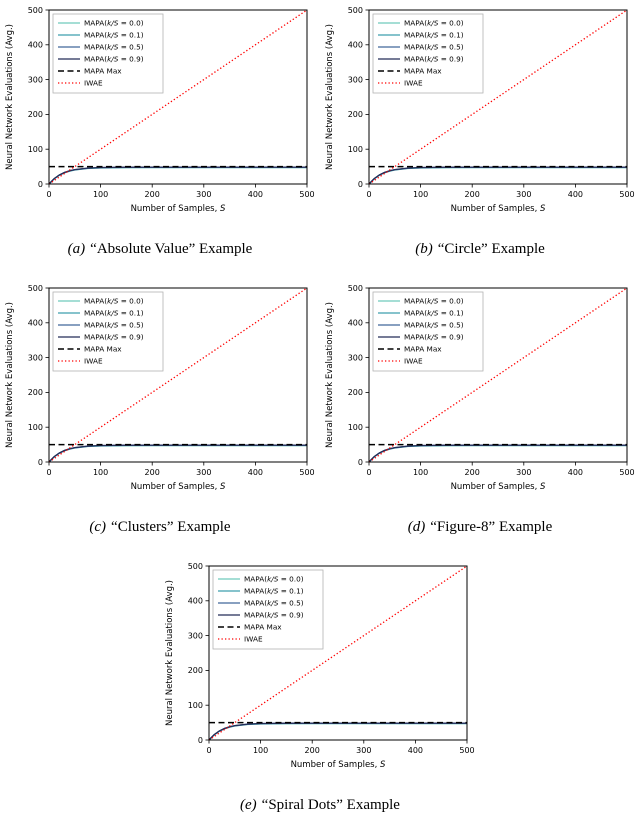 The image size is (640, 840). I want to click on caption-label: (e), so click(248, 805).